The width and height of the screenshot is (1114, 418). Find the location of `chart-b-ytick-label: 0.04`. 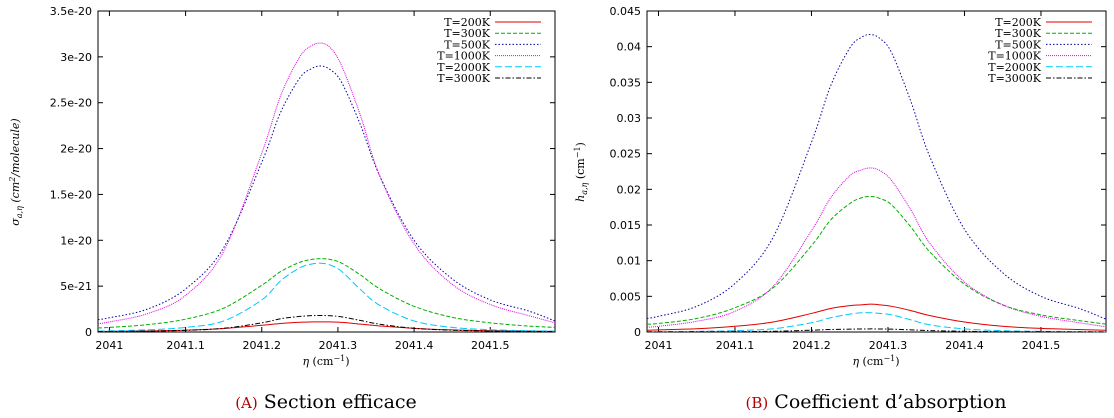

chart-b-ytick-label: 0.04 is located at coordinates (629, 47).